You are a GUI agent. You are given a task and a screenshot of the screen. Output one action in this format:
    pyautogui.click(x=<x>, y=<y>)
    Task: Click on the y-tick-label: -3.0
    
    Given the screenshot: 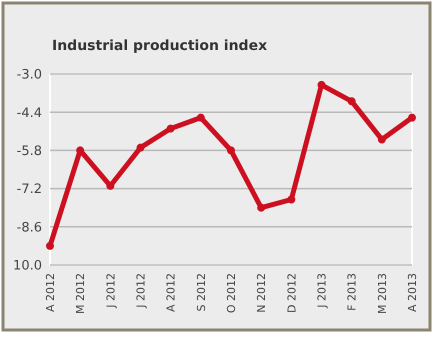 What is the action you would take?
    pyautogui.click(x=29, y=75)
    